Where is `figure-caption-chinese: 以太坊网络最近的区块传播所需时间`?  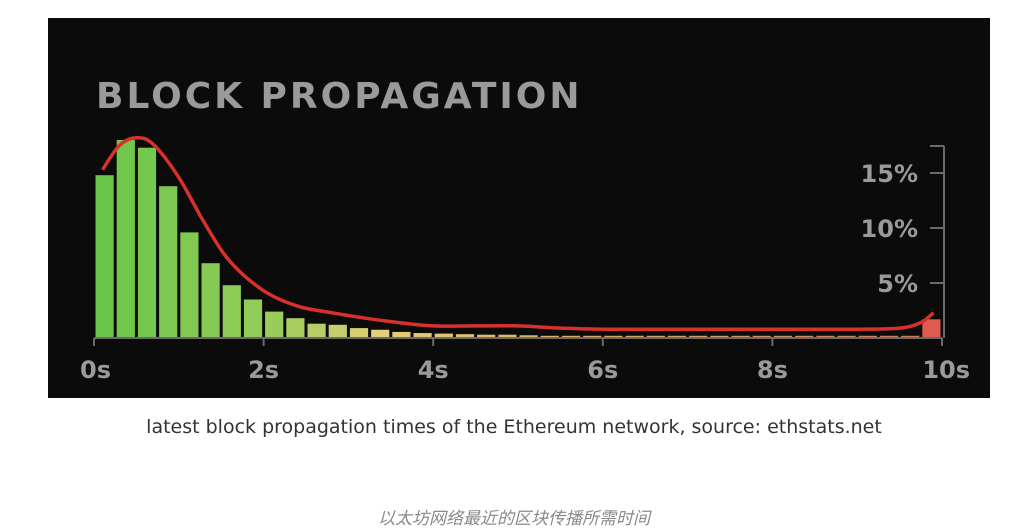
figure-caption-chinese: 以太坊网络最近的区块传播所需时间 is located at coordinates (514, 519).